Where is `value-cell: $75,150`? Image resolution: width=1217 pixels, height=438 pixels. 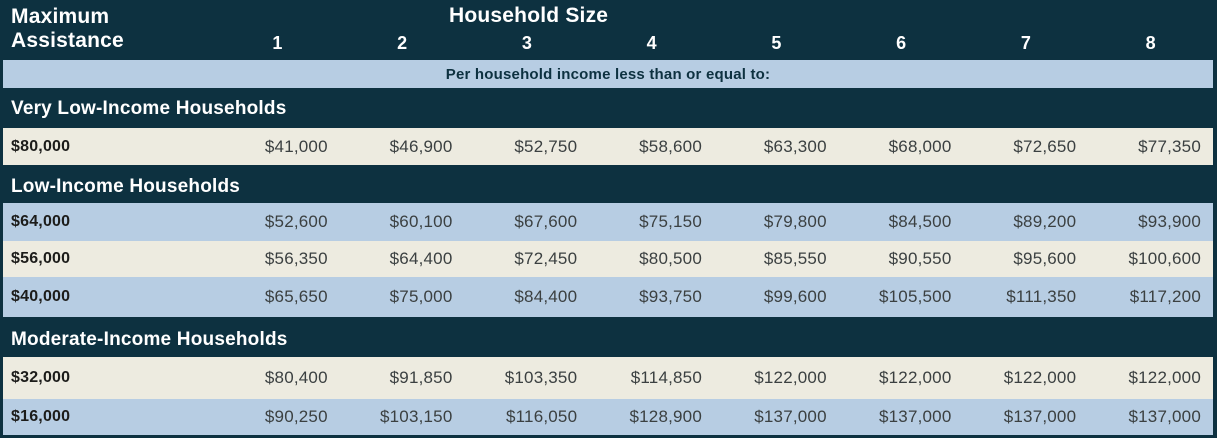
value-cell: $75,150 is located at coordinates (670, 221).